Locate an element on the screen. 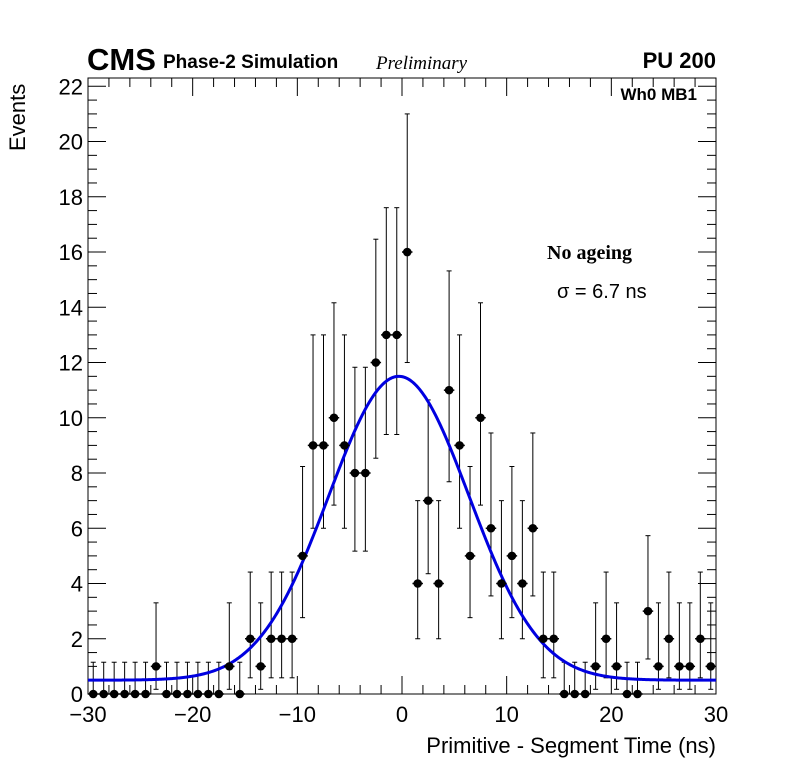  condition-label: No ageing is located at coordinates (589, 253).